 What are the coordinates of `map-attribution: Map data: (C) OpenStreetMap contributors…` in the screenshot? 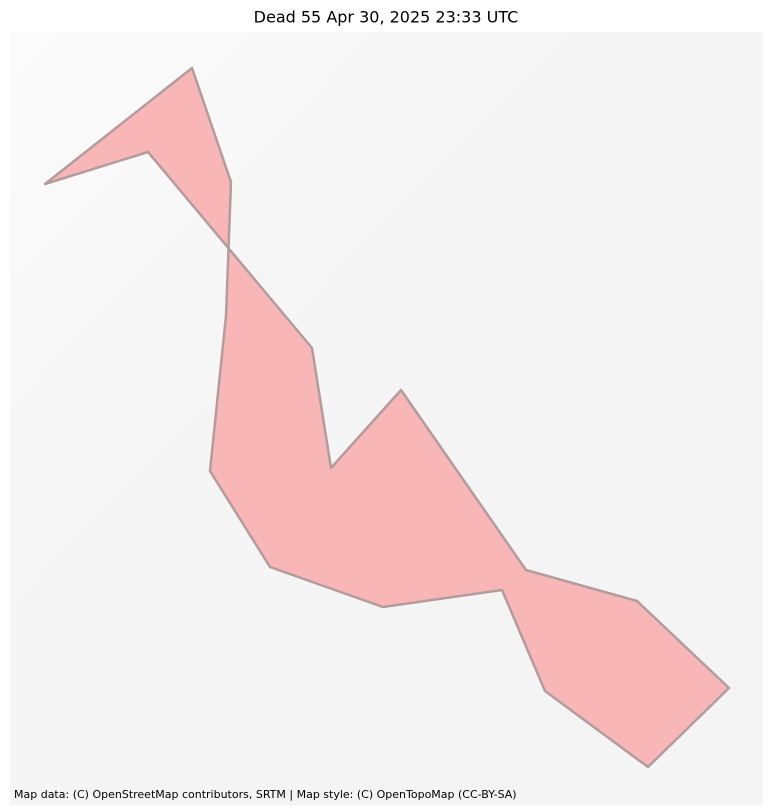 It's located at (265, 794).